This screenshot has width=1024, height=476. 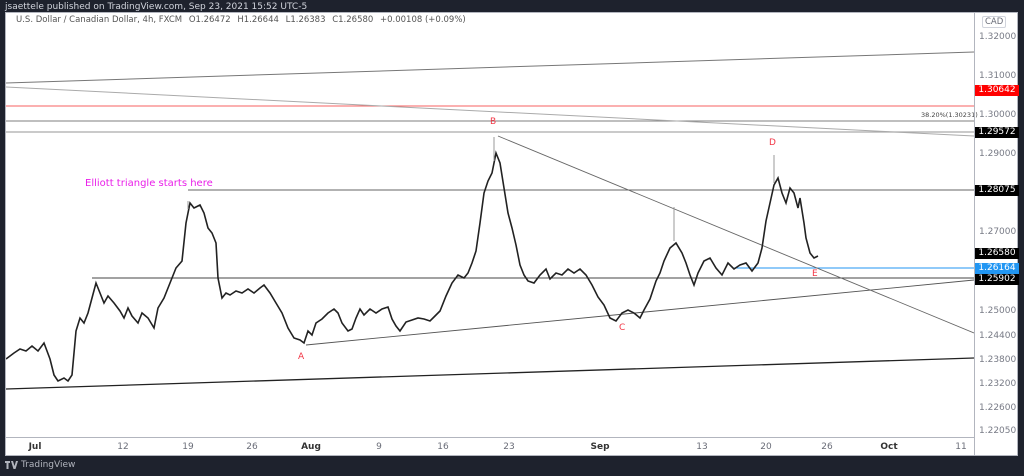 What do you see at coordinates (443, 447) in the screenshot?
I see `time-tick: 16` at bounding box center [443, 447].